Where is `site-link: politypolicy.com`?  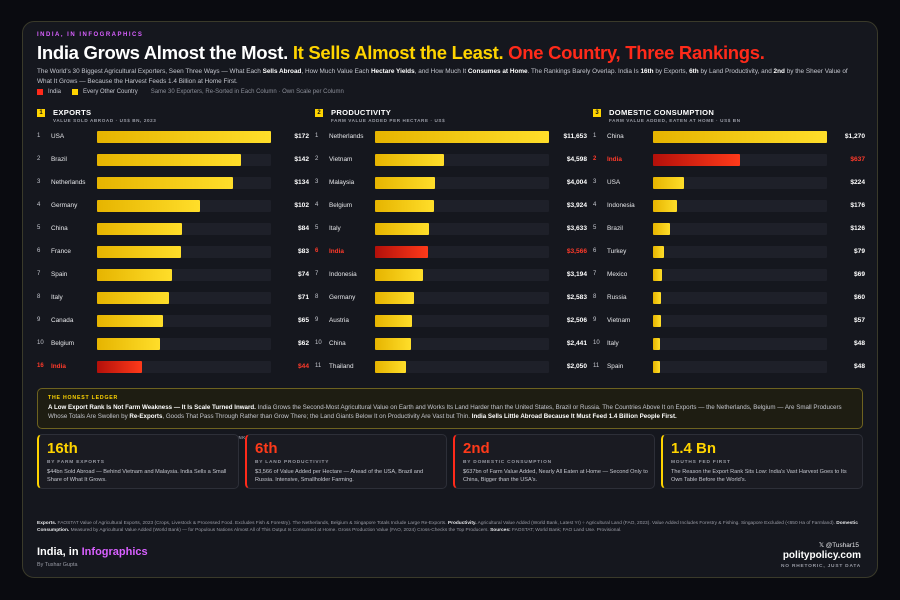
site-link: politypolicy.com is located at coordinates (821, 555).